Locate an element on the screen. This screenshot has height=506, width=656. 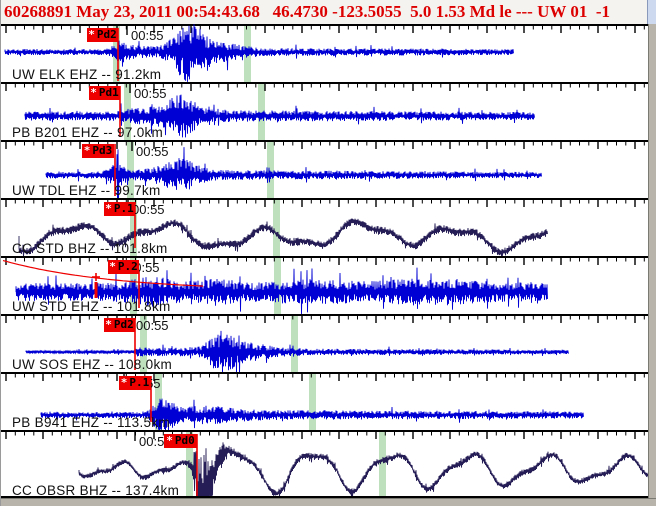
waveform-panel-2: 00:55 * Pd3 UW TDL EHZ -- 99.7km is located at coordinates (325, 169).